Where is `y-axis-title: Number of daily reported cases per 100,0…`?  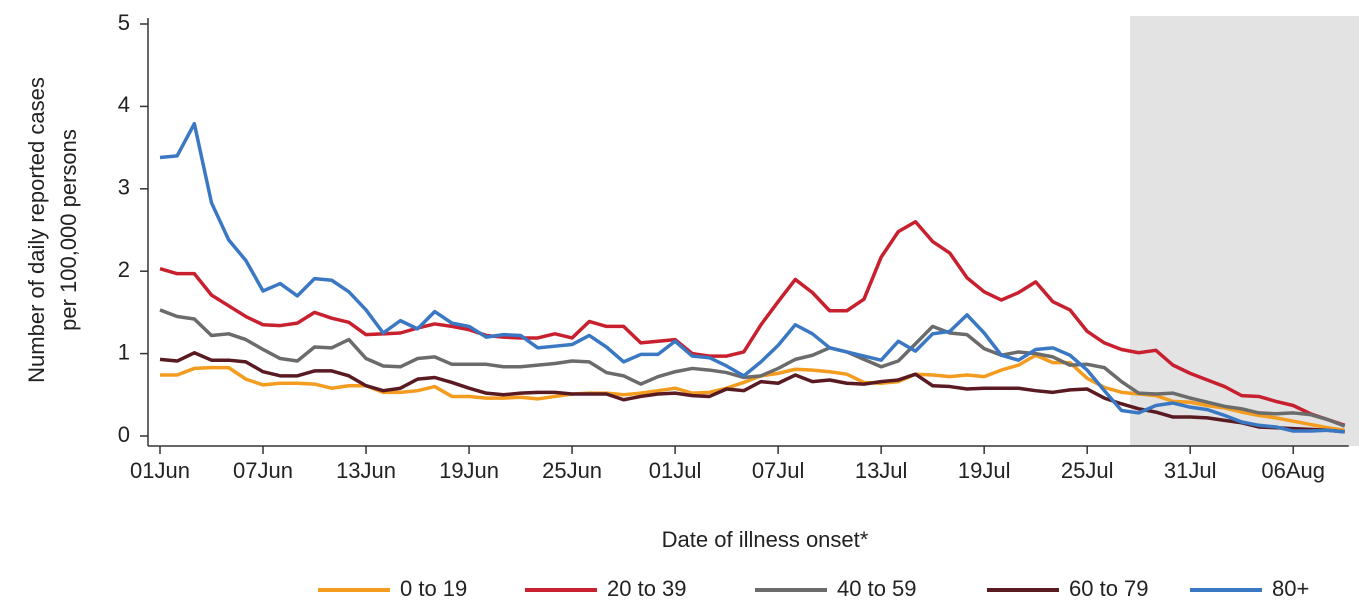 y-axis-title: Number of daily reported cases per 100,0… is located at coordinates (52, 230).